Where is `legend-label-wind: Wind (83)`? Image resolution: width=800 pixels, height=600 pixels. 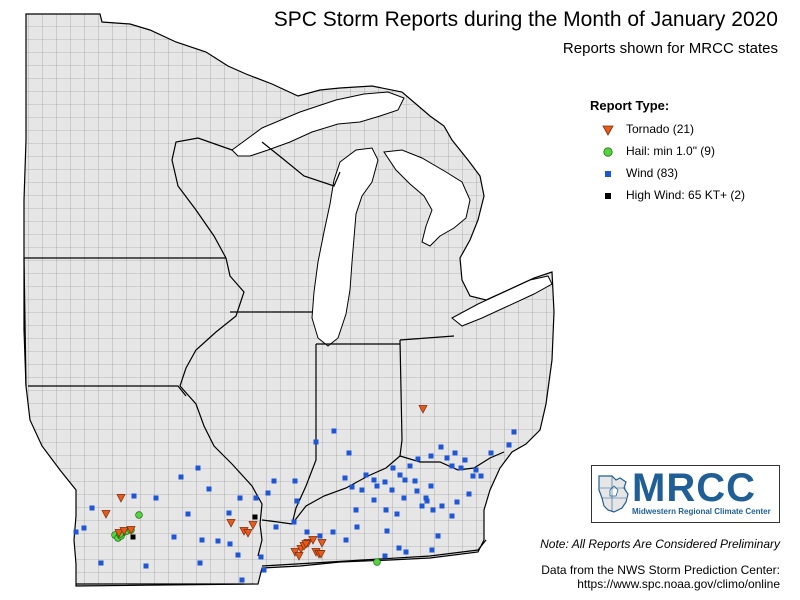
legend-label-wind: Wind (83) is located at coordinates (652, 173).